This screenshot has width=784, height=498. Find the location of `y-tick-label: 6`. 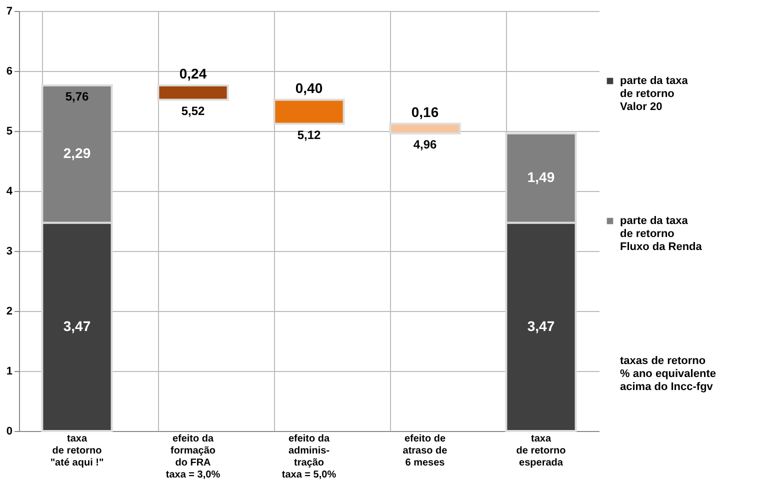

y-tick-label: 6 is located at coordinates (9, 72).